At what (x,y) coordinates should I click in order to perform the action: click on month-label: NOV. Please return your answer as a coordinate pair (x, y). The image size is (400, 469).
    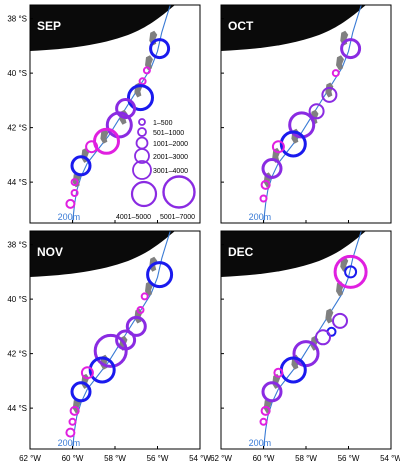
    Looking at the image, I should click on (50, 252).